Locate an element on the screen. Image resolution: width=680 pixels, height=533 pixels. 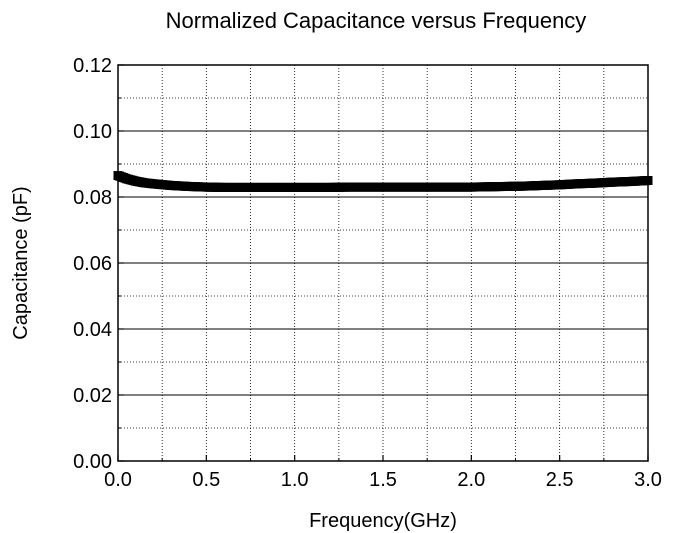
x-tick-label: 2.5 is located at coordinates (560, 480).